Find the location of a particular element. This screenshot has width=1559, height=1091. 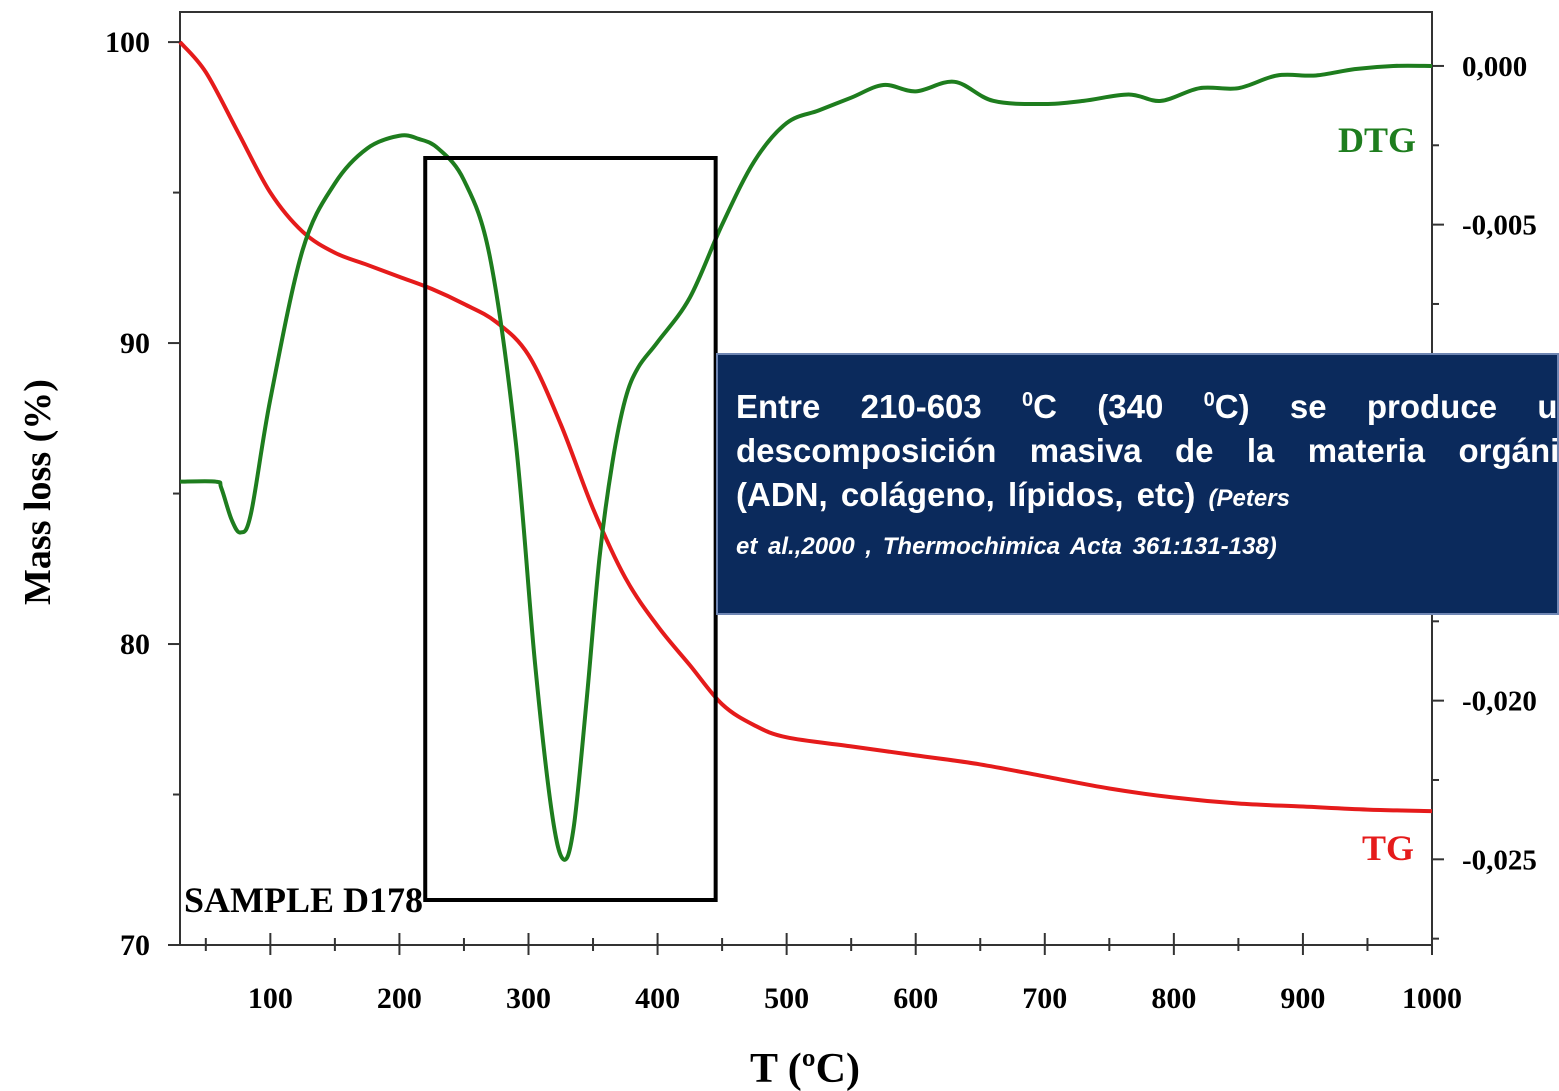

callout-text-1c: C) se produce una is located at coordinates (1386, 406).